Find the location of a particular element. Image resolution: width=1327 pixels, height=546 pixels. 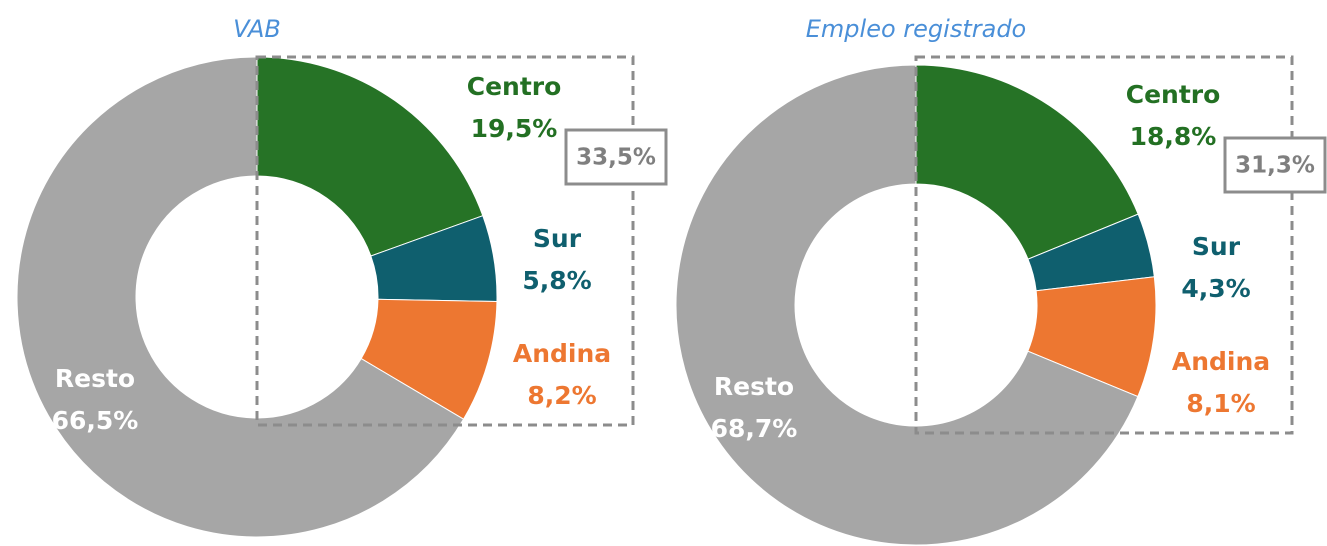

value-label: 19,5% is located at coordinates (514, 128).